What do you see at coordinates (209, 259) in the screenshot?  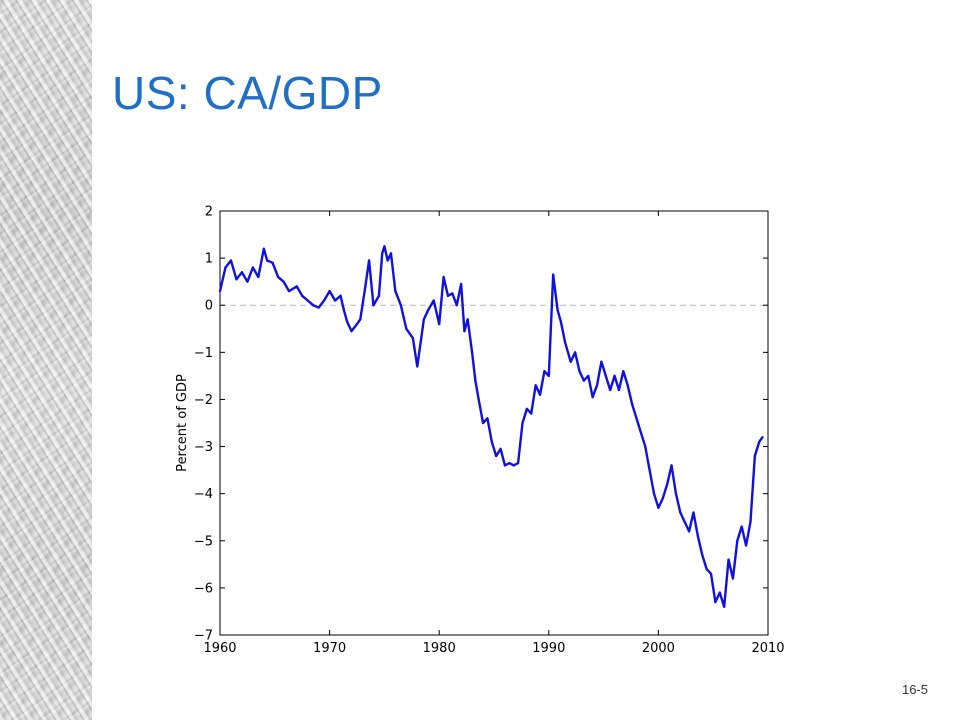 I see `y-tick-label: 1` at bounding box center [209, 259].